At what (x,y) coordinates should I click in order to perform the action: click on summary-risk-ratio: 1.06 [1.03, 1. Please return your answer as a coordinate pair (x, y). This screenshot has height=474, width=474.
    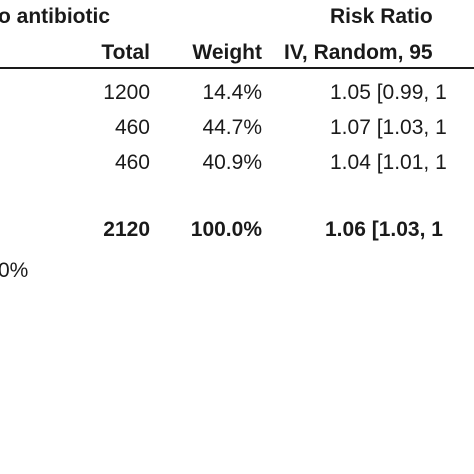
    Looking at the image, I should click on (384, 229).